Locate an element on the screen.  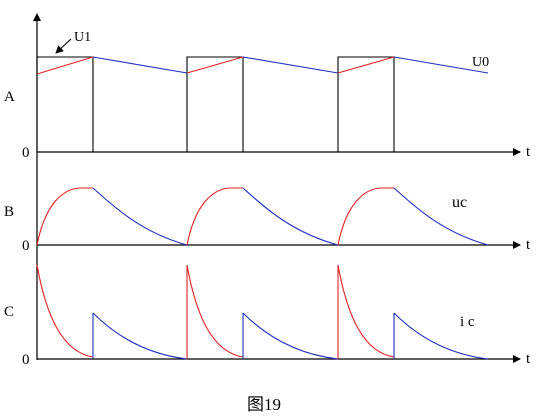
time-label-b: t is located at coordinates (528, 245).